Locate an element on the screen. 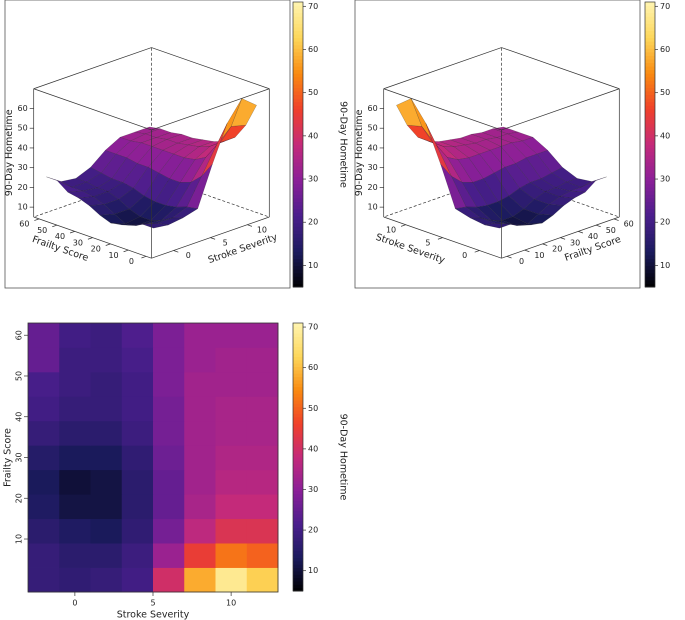  y-tick-label: 60 is located at coordinates (629, 224).